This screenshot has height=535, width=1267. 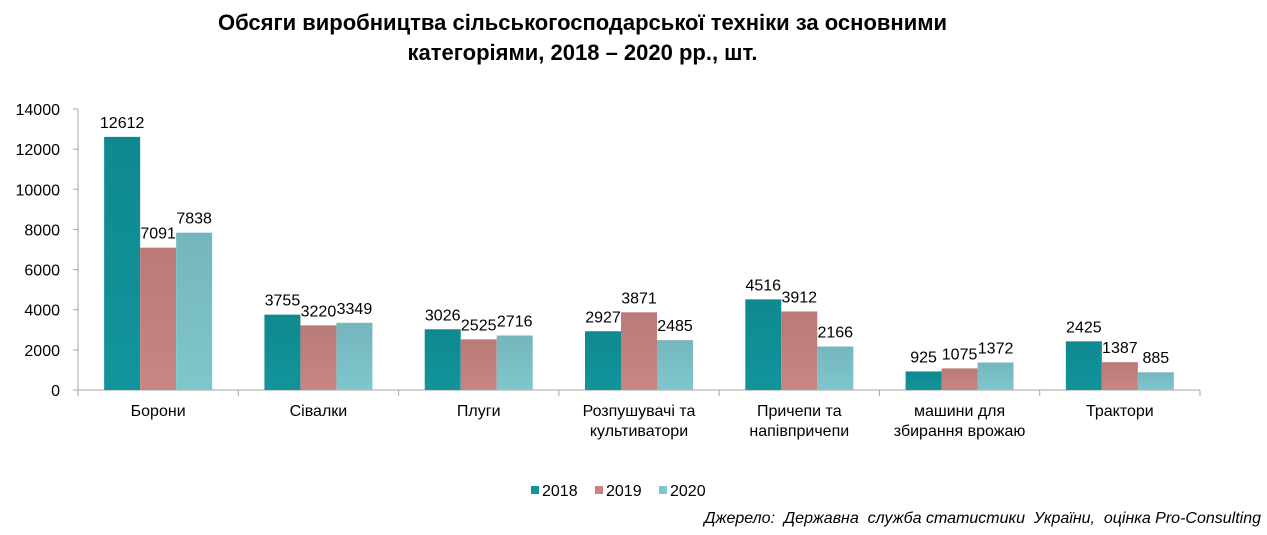 I want to click on legend-label: 2019, so click(x=624, y=491).